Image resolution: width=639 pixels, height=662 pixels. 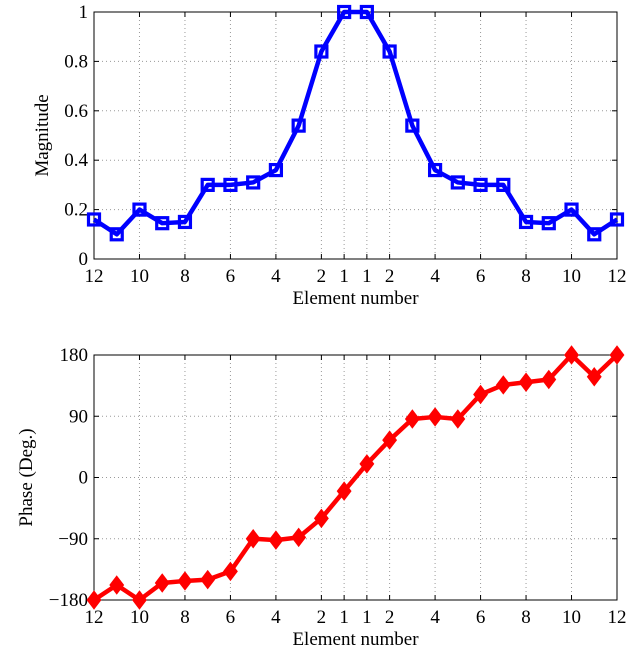 What do you see at coordinates (73, 539) in the screenshot?
I see `y-tick-label: −90` at bounding box center [73, 539].